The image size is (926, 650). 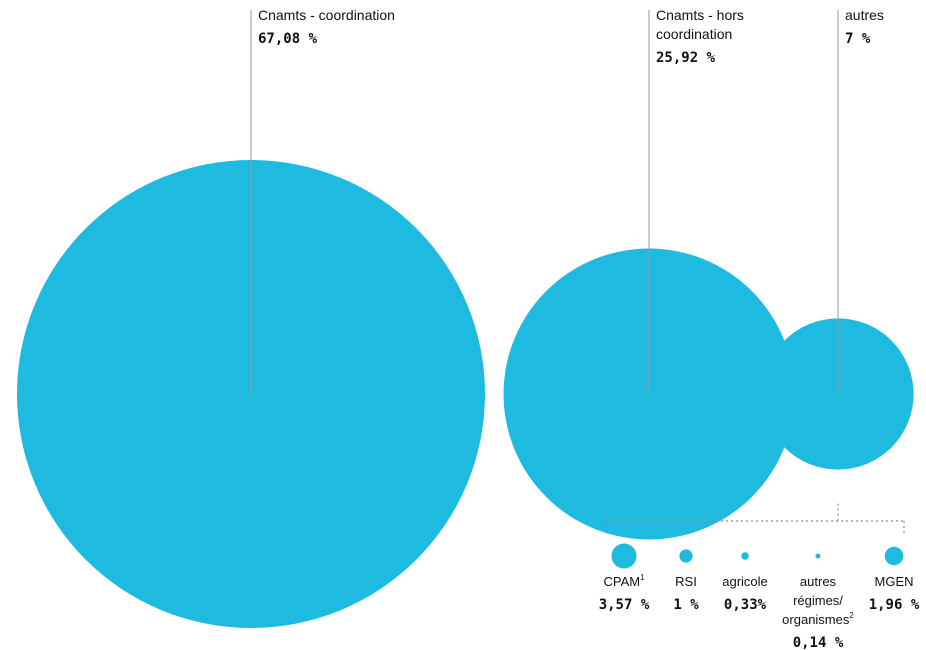 What do you see at coordinates (686, 605) in the screenshot?
I see `breakdown-value-1: 1 %` at bounding box center [686, 605].